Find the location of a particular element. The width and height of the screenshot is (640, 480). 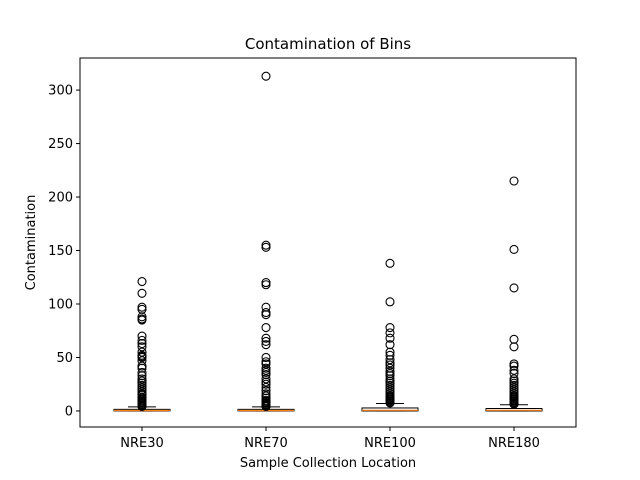

x-axis-ticks: NRE30 NRE70 NRE100 NRE180 is located at coordinates (330, 439).